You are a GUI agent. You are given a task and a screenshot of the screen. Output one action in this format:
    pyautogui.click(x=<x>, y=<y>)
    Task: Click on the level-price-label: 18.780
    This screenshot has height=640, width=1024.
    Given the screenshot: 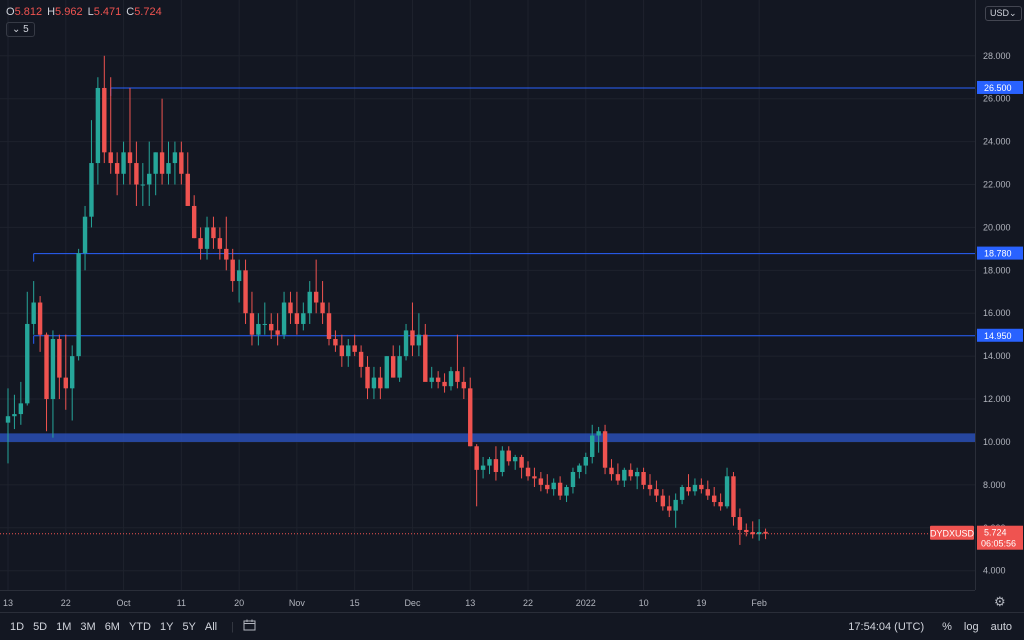 What is the action you would take?
    pyautogui.click(x=998, y=254)
    